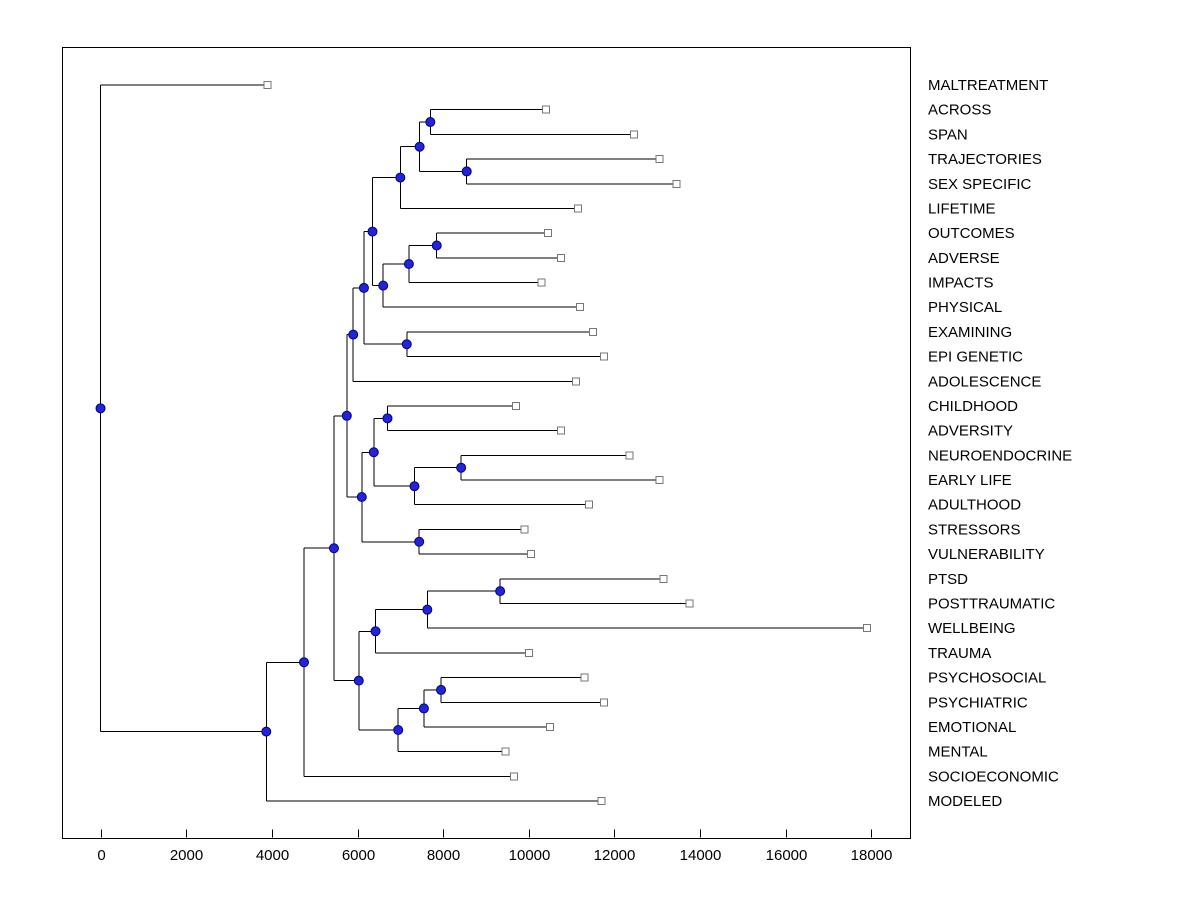  Describe the element at coordinates (973, 406) in the screenshot. I see `leaf-label: CHILDHOOD` at that location.